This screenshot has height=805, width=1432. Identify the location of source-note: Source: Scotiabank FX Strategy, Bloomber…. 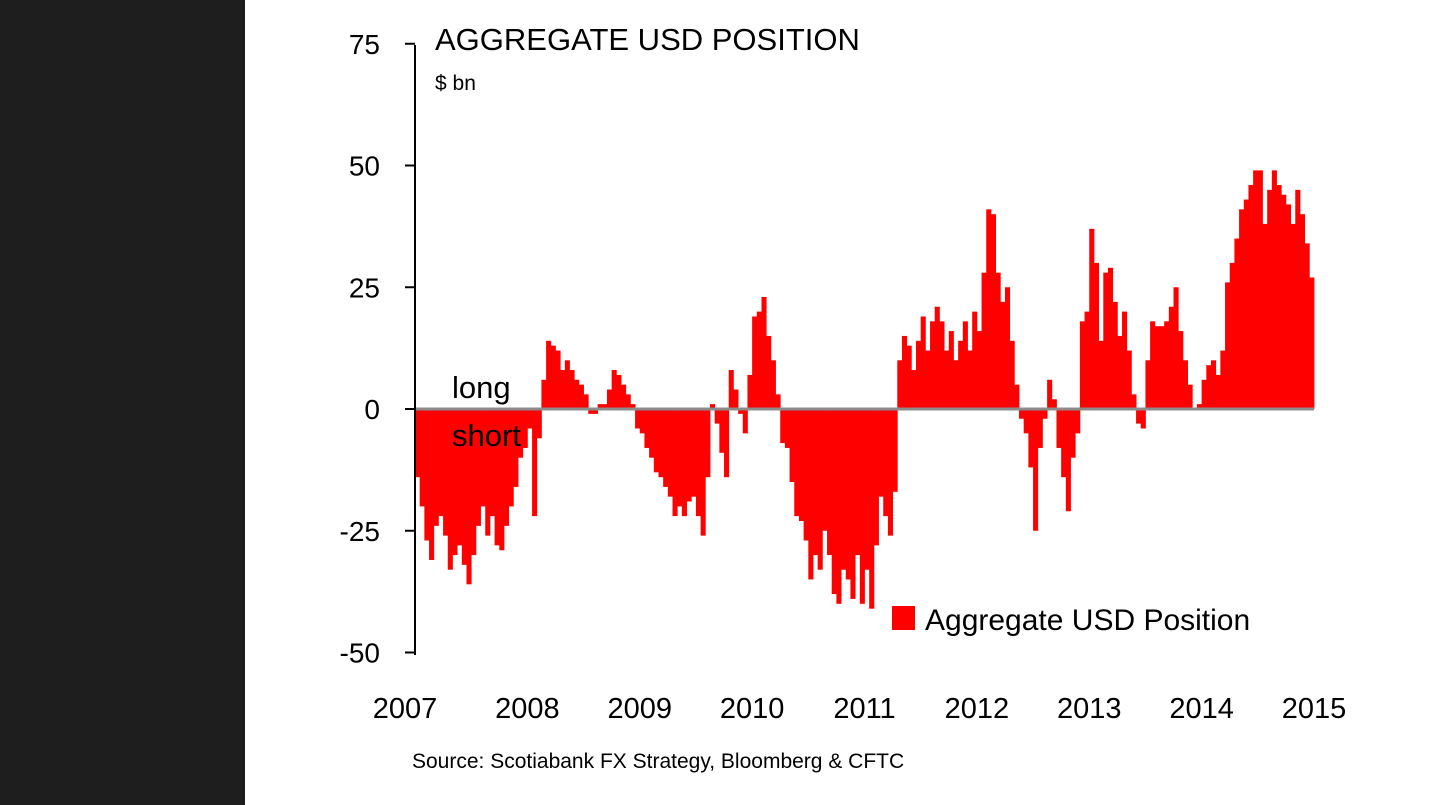
(658, 761).